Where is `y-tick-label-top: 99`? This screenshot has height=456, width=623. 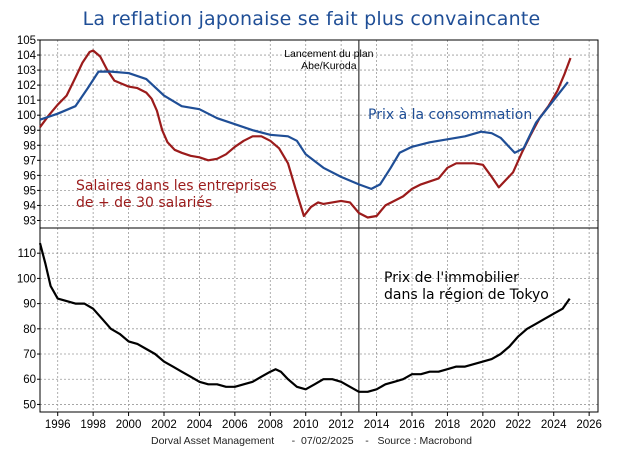
y-tick-label-top: 99 is located at coordinates (29, 131).